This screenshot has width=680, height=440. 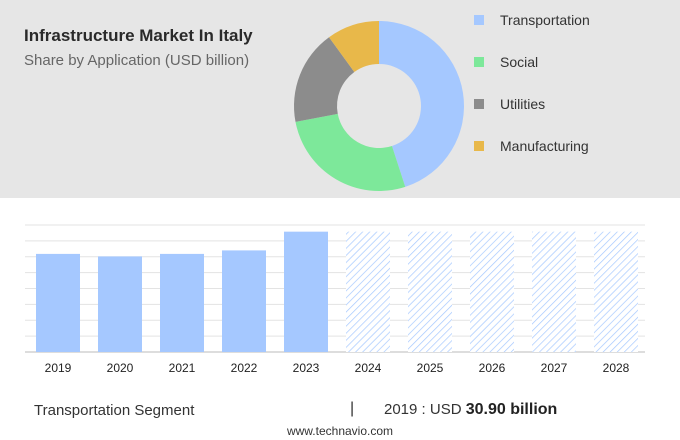 I want to click on bar-2023, so click(x=306, y=291).